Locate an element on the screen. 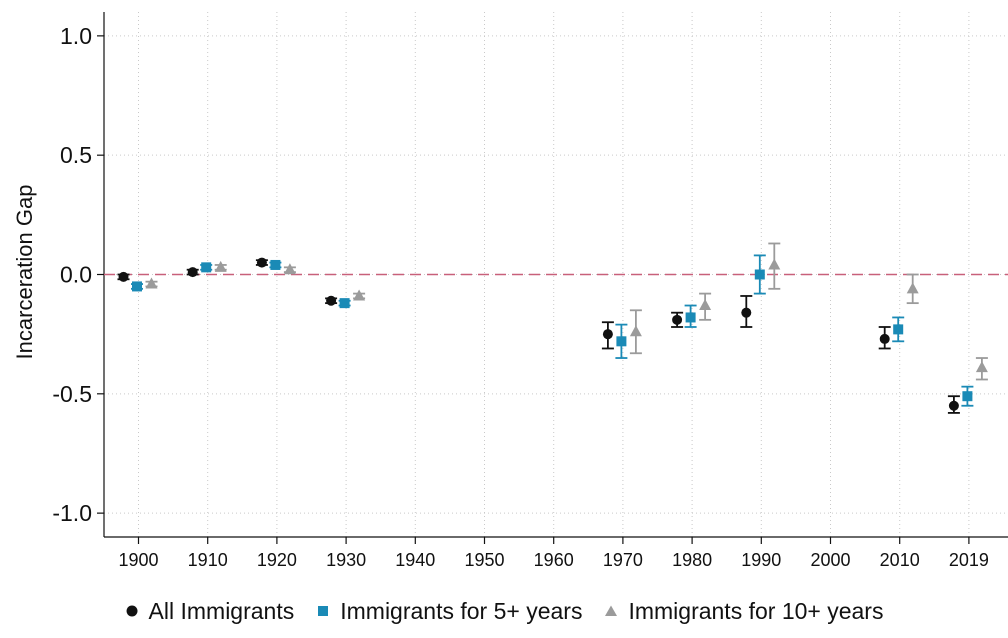 The image size is (1008, 638). y-tick-label: -0.5 is located at coordinates (72, 394).